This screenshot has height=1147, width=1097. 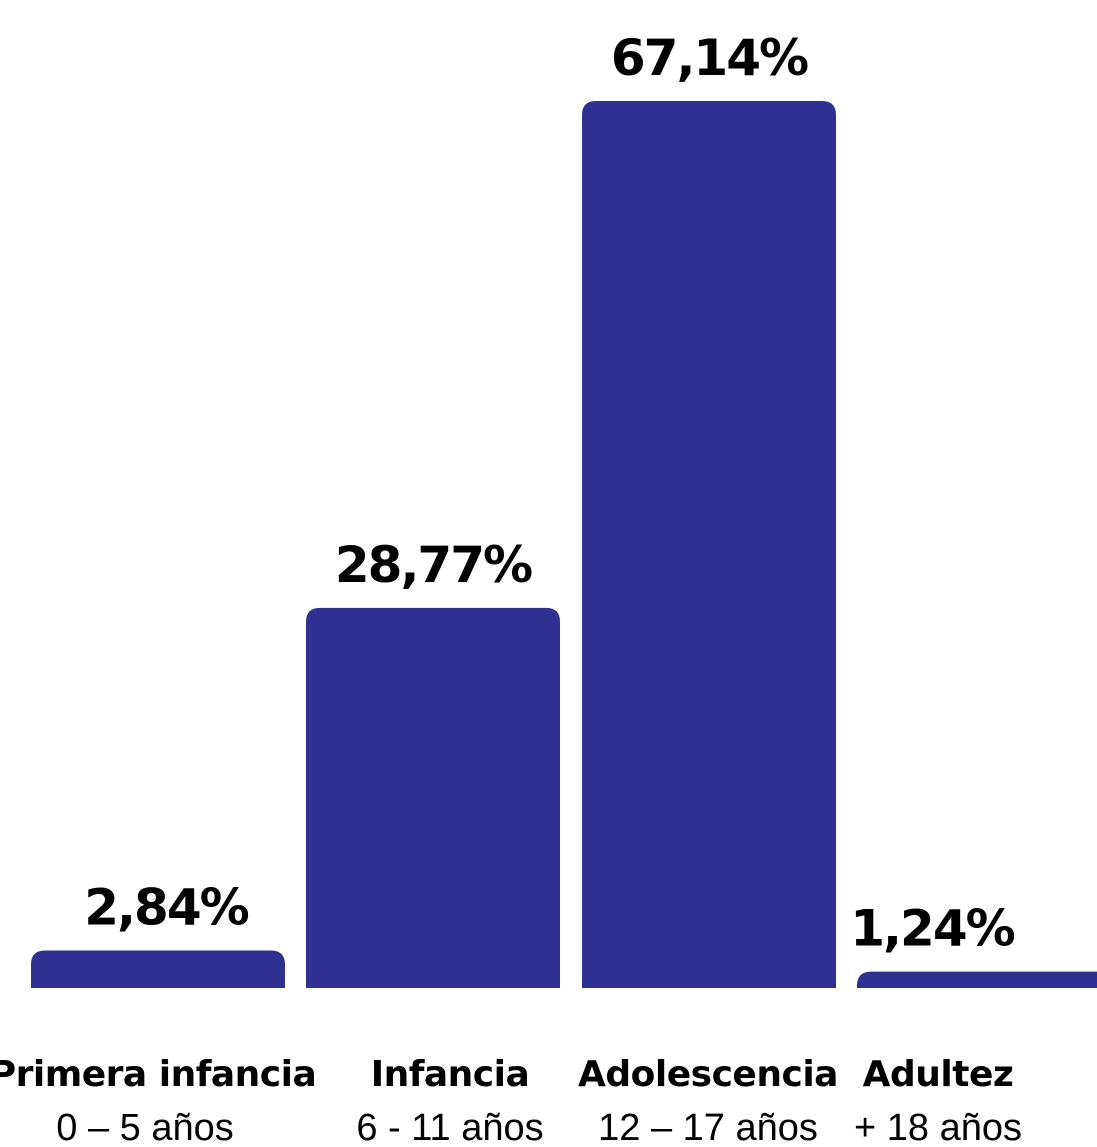 What do you see at coordinates (709, 58) in the screenshot?
I see `value-label-adolescencia: 67,14%` at bounding box center [709, 58].